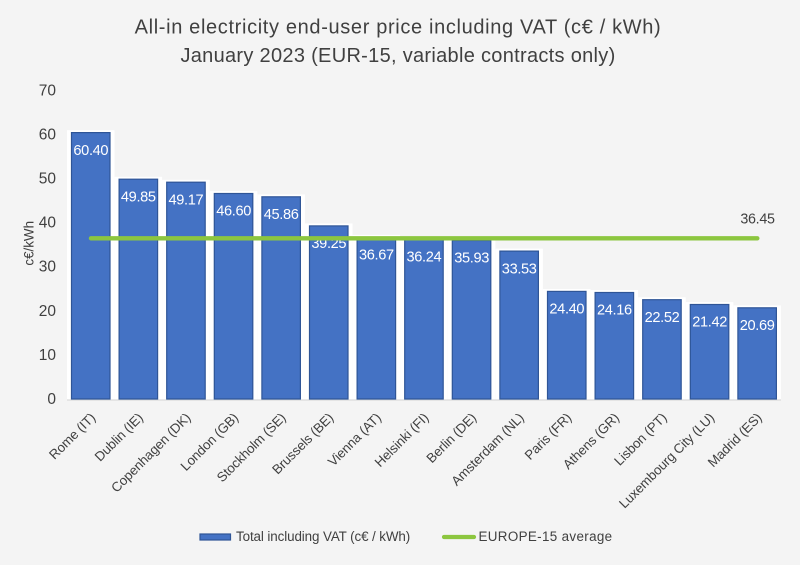 The image size is (800, 565). Describe the element at coordinates (424, 257) in the screenshot. I see `svg-text: 36.24` at that location.